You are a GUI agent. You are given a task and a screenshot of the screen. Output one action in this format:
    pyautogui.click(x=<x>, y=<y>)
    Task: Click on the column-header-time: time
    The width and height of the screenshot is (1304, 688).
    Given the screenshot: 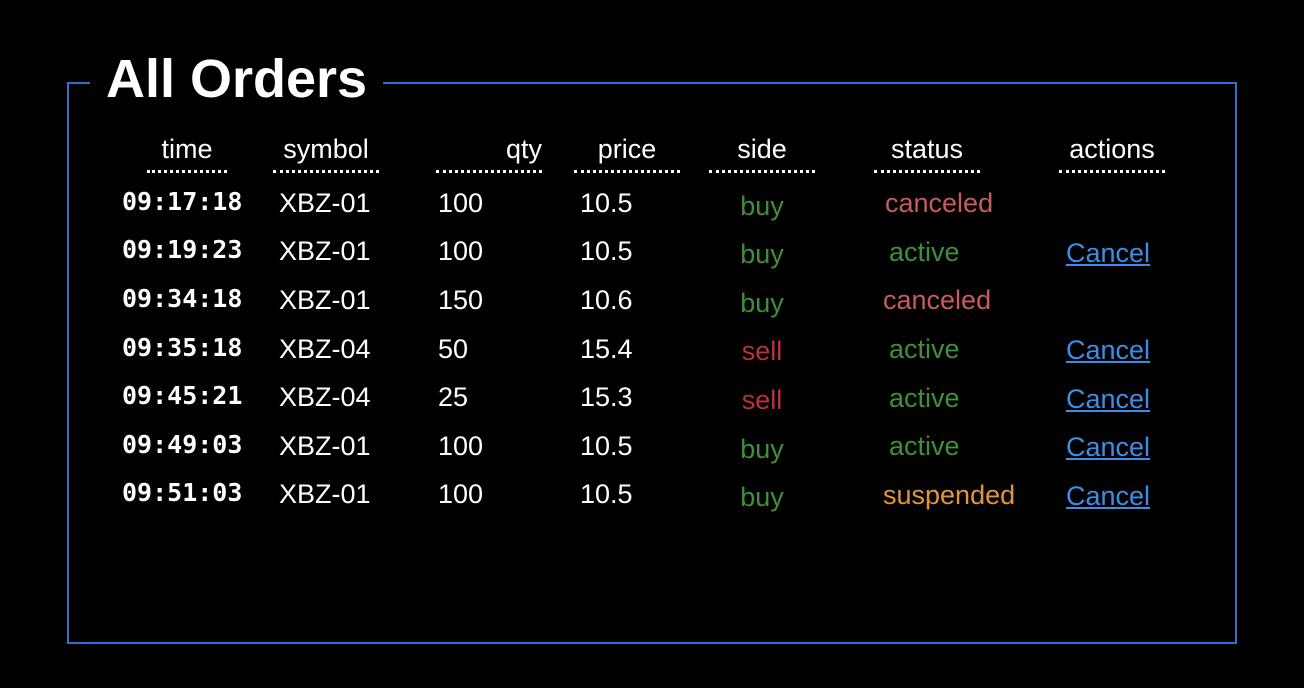 What is the action you would take?
    pyautogui.click(x=187, y=151)
    